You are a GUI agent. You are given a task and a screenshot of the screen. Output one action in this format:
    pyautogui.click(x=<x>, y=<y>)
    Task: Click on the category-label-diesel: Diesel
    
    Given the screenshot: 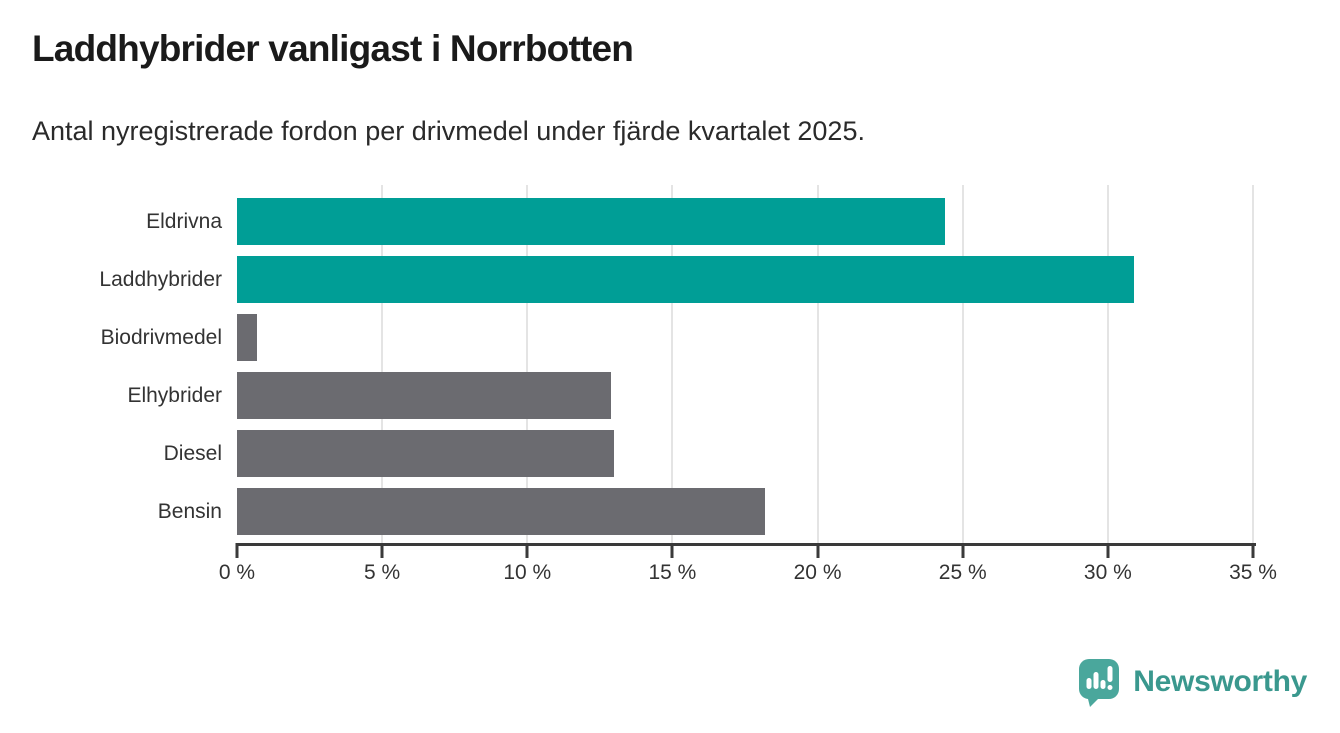 What is the action you would take?
    pyautogui.click(x=192, y=453)
    